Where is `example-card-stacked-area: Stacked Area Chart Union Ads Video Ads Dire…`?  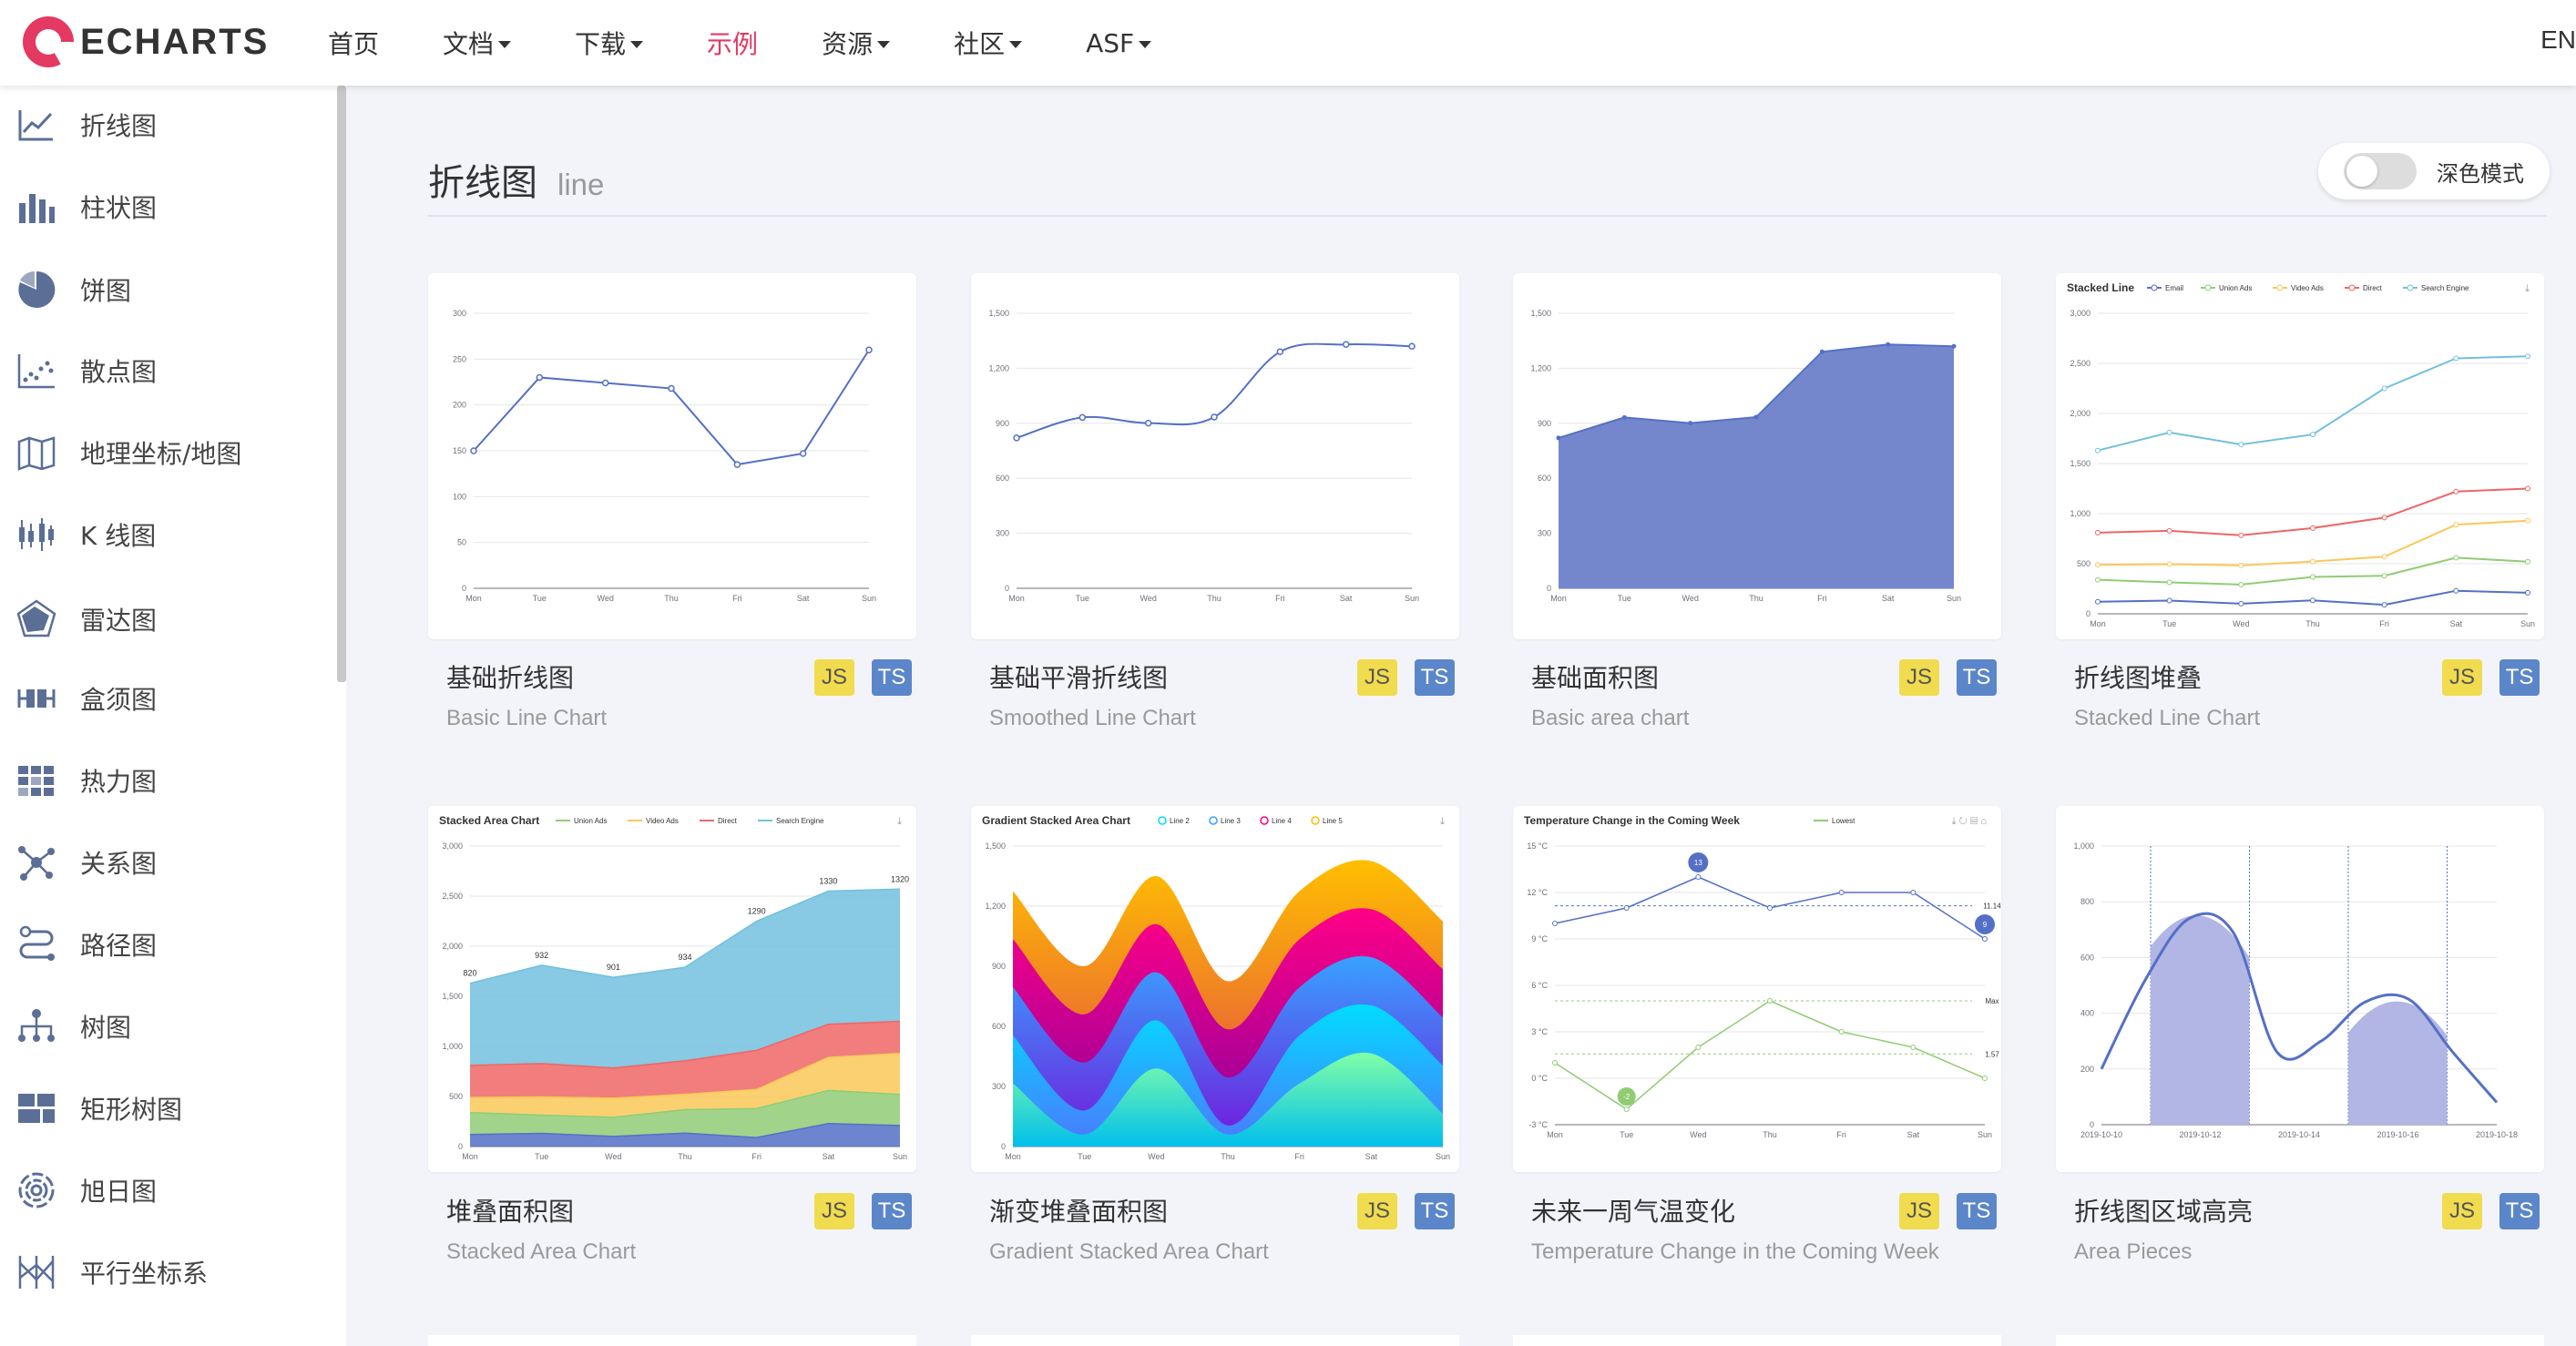 example-card-stacked-area: Stacked Area Chart Union Ads Video Ads Dire… is located at coordinates (672, 989).